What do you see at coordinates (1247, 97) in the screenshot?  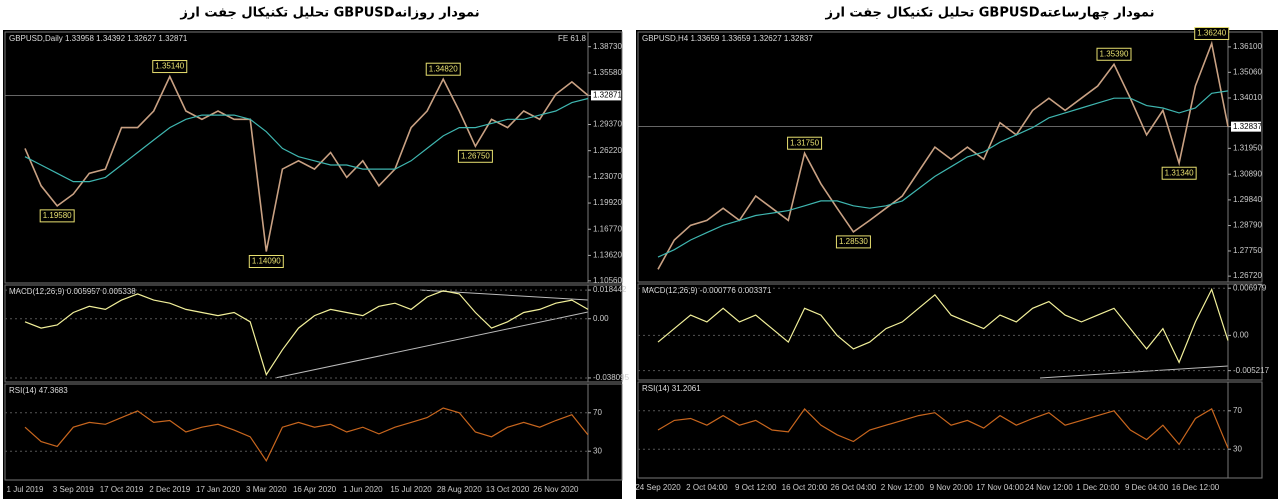 I see `y-tick-label: 1.34010` at bounding box center [1247, 97].